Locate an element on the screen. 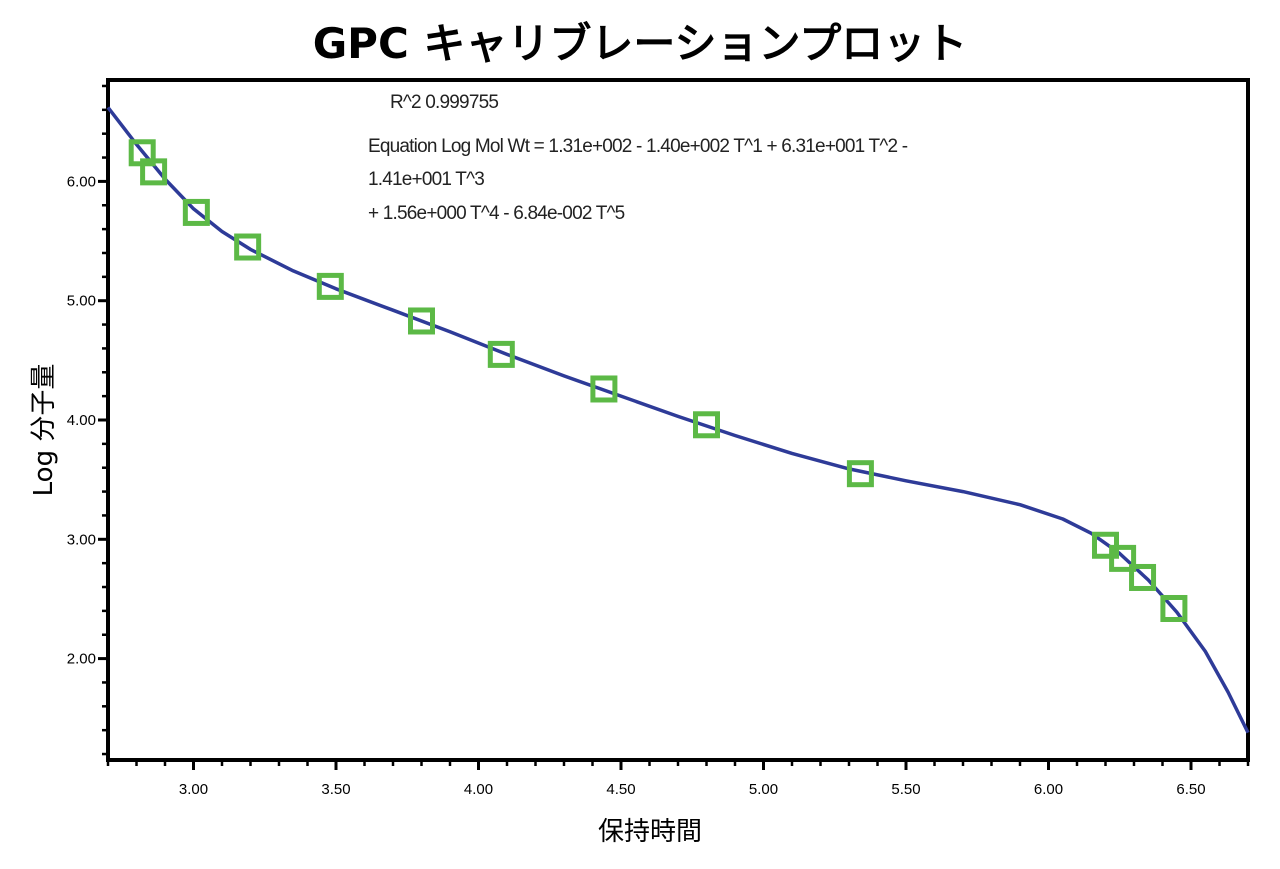 Image resolution: width=1280 pixels, height=869 pixels. equation-label: + 1.56e+000 T^4 - 6.84e-002 T^5 is located at coordinates (496, 213).